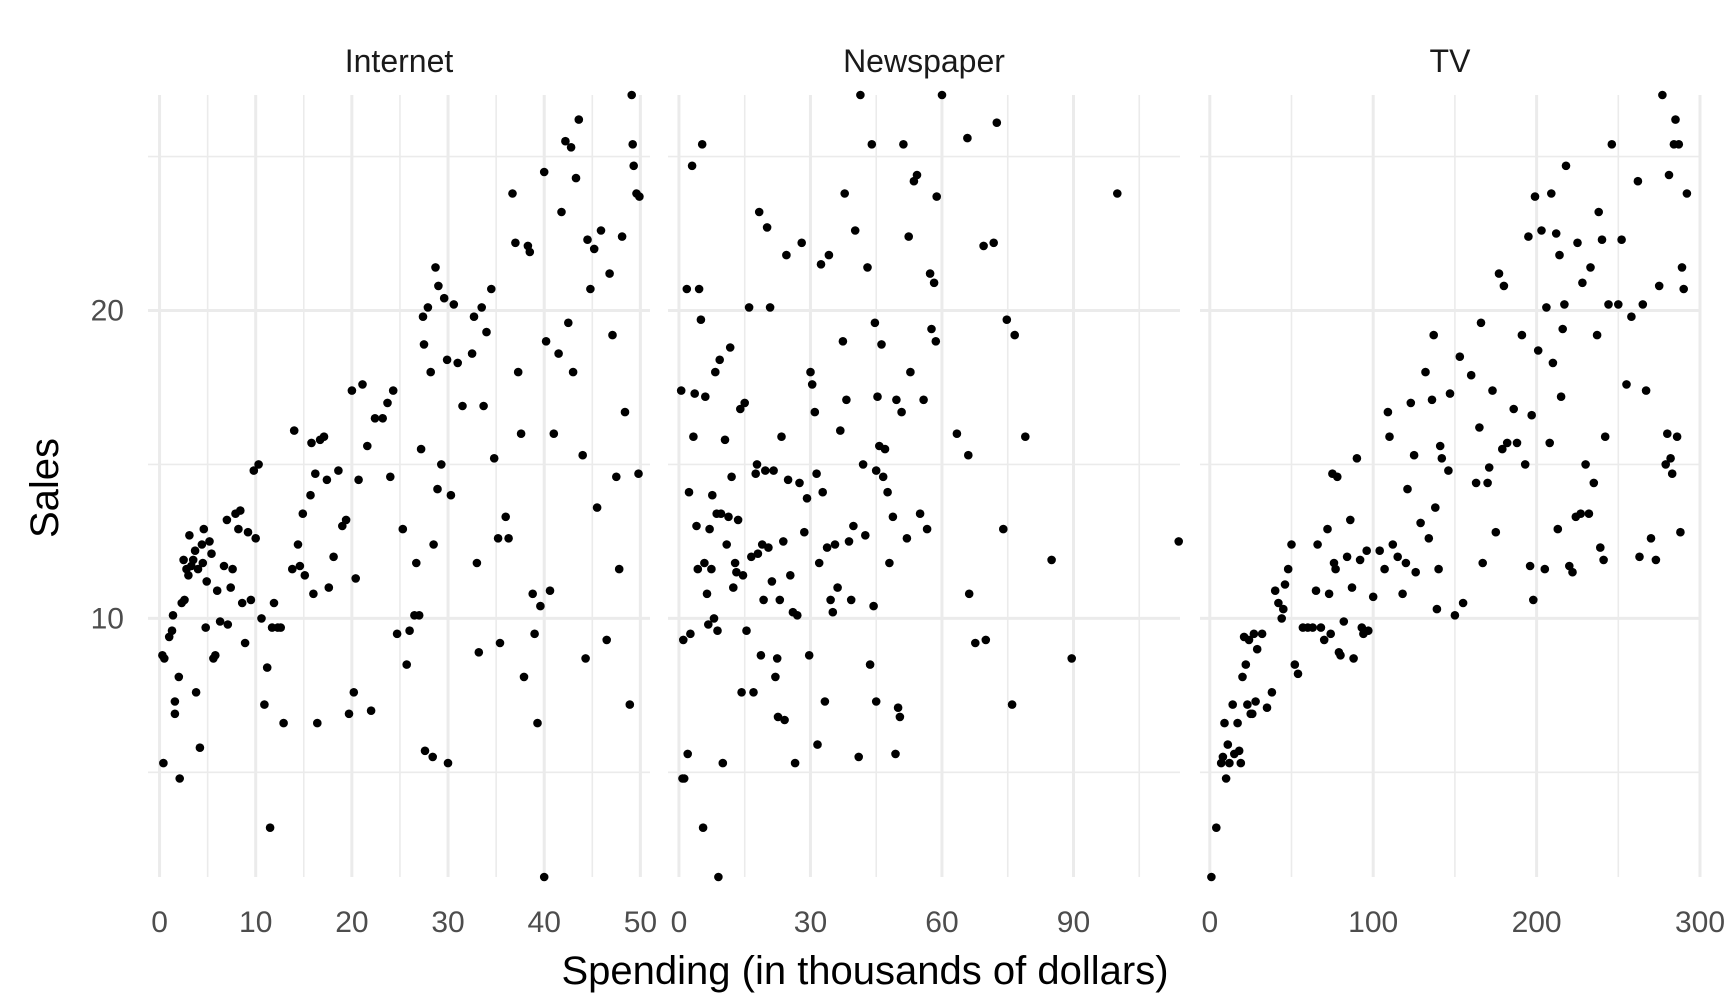 This screenshot has height=1008, width=1728. I want to click on x-tick-label: 30, so click(447, 922).